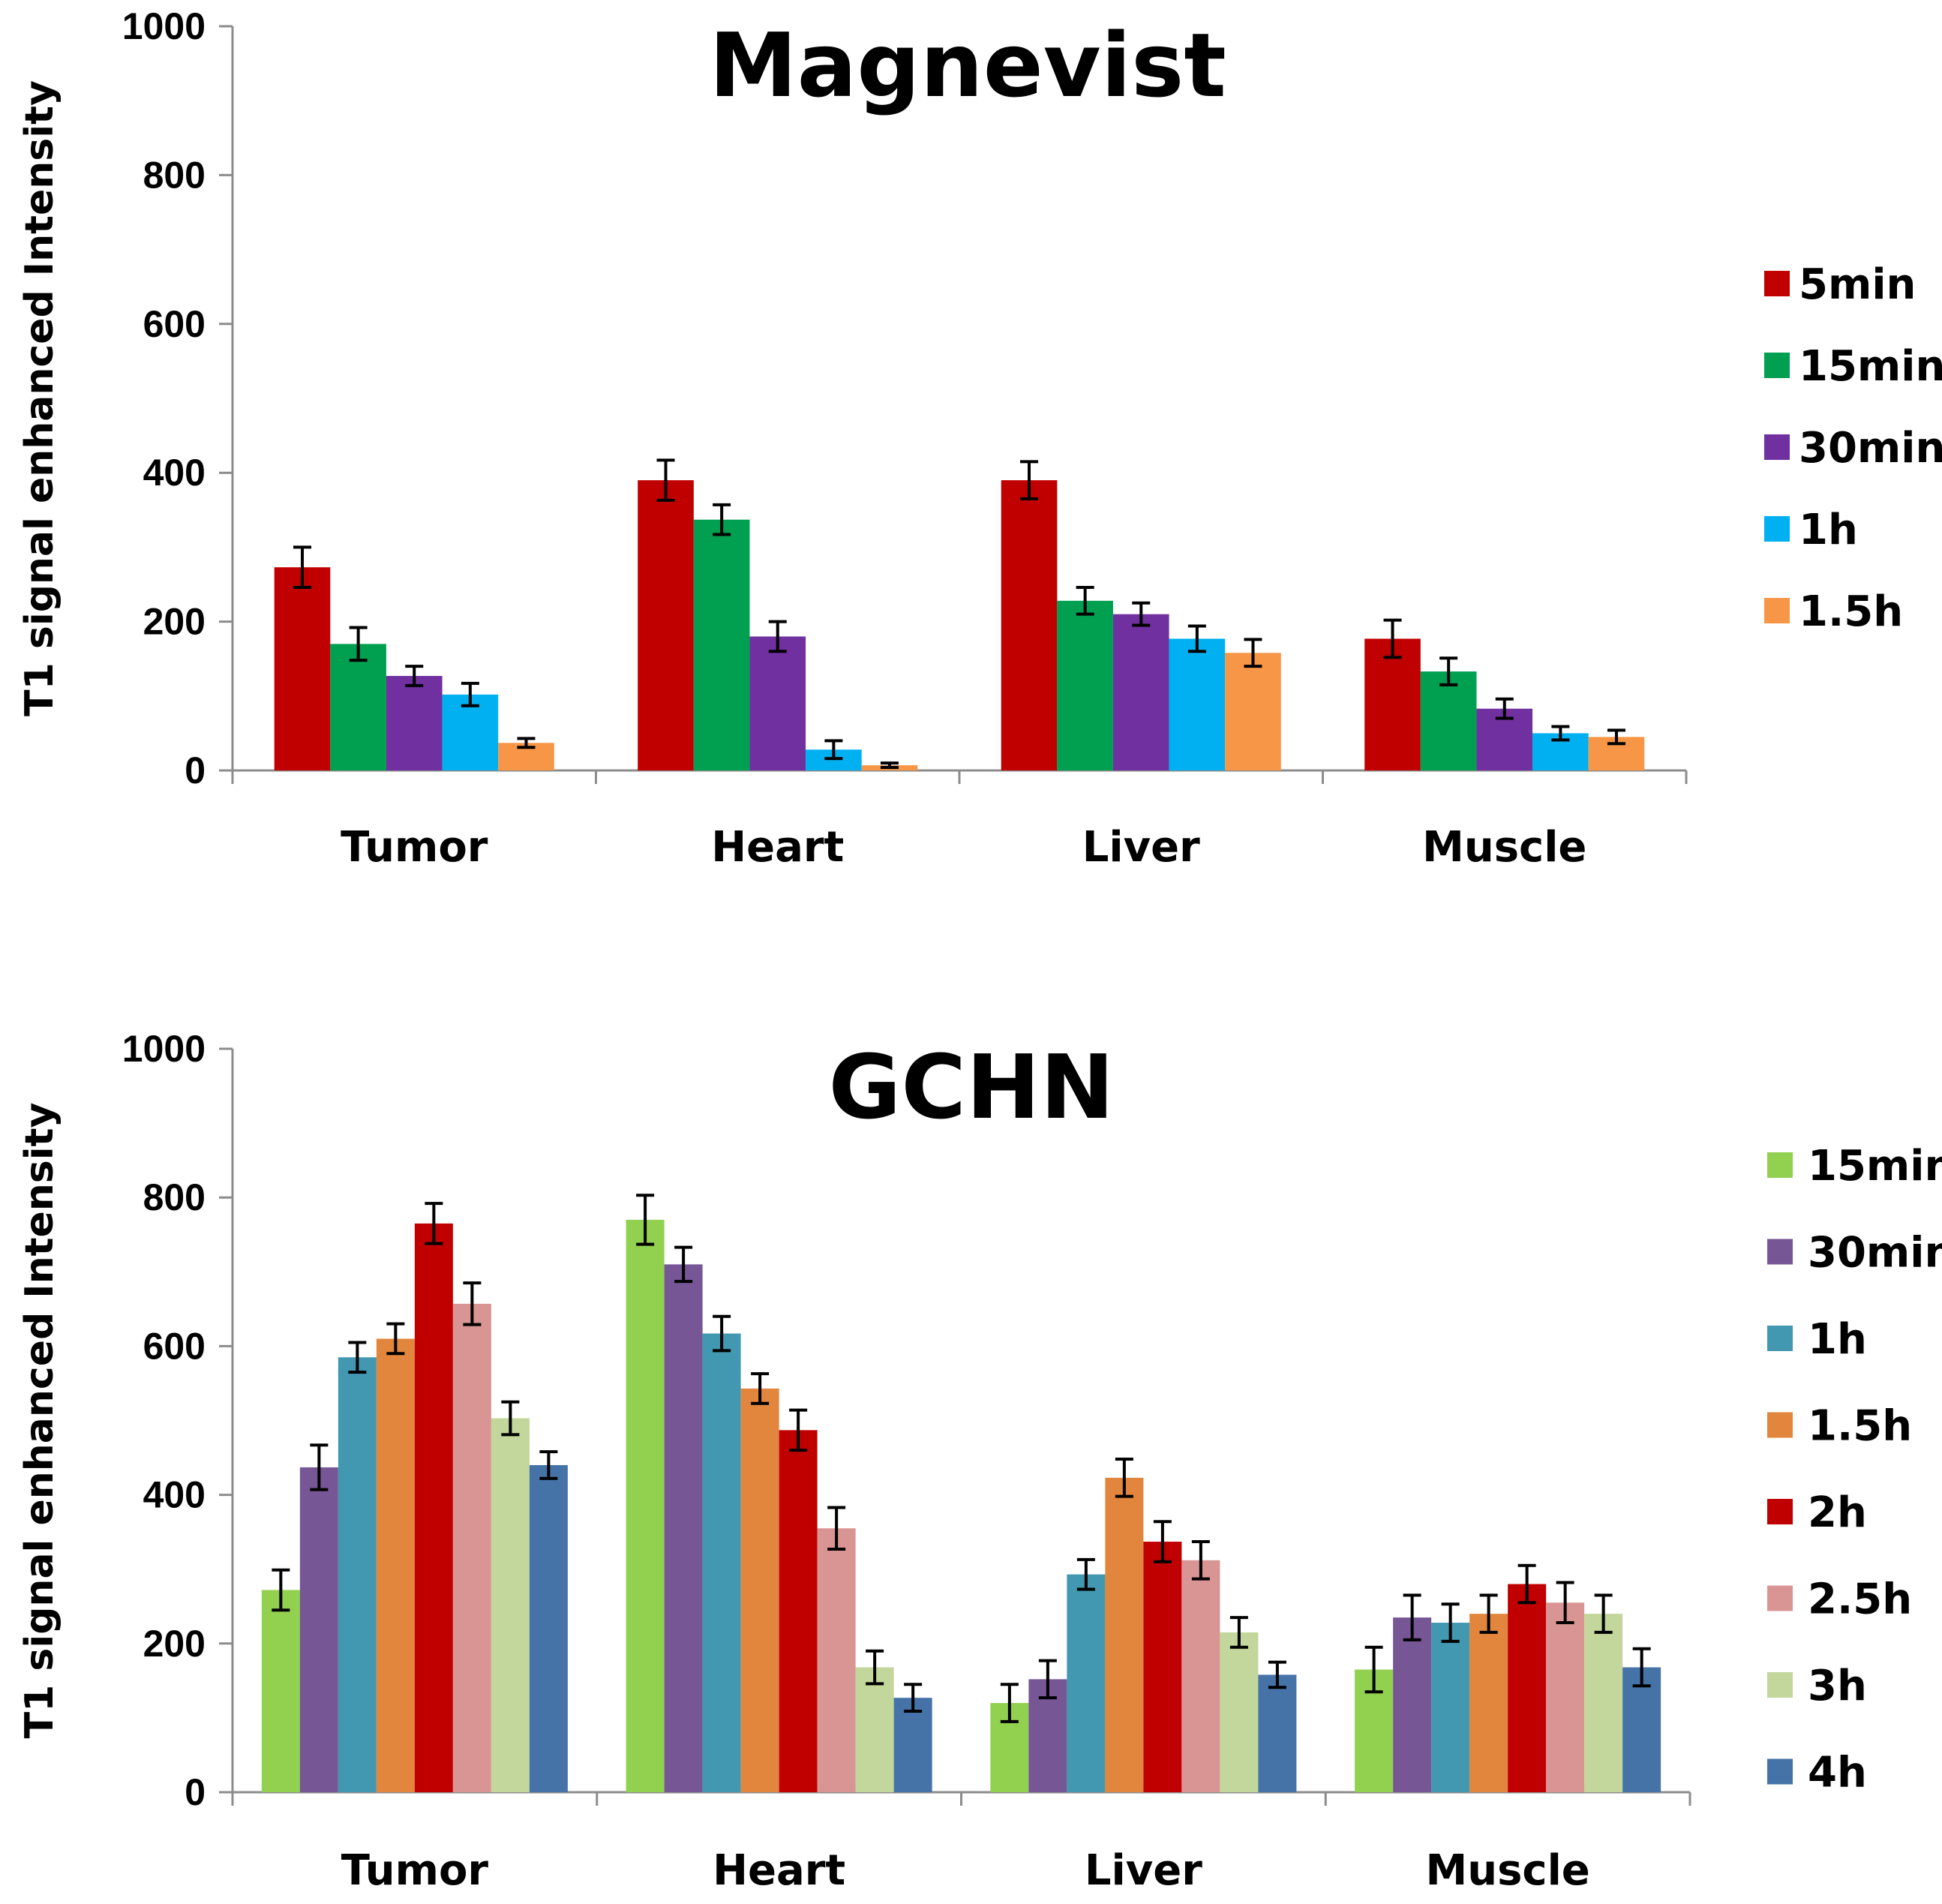  What do you see at coordinates (1837, 1686) in the screenshot?
I see `legend-label: 3h` at bounding box center [1837, 1686].